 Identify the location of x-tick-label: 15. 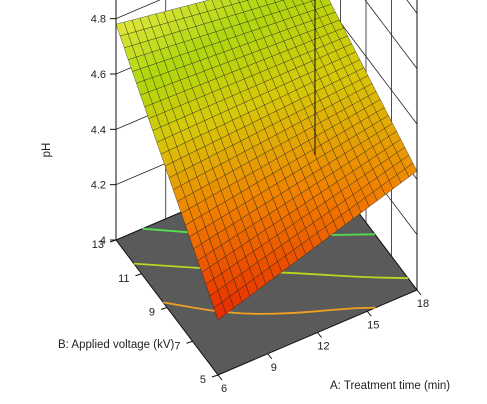
(373, 325).